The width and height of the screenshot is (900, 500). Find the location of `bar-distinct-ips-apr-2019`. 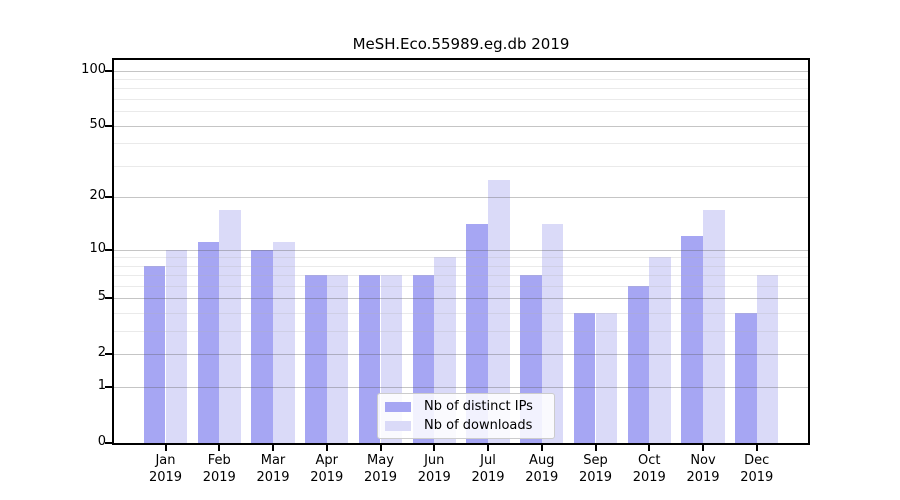

bar-distinct-ips-apr-2019 is located at coordinates (316, 359).